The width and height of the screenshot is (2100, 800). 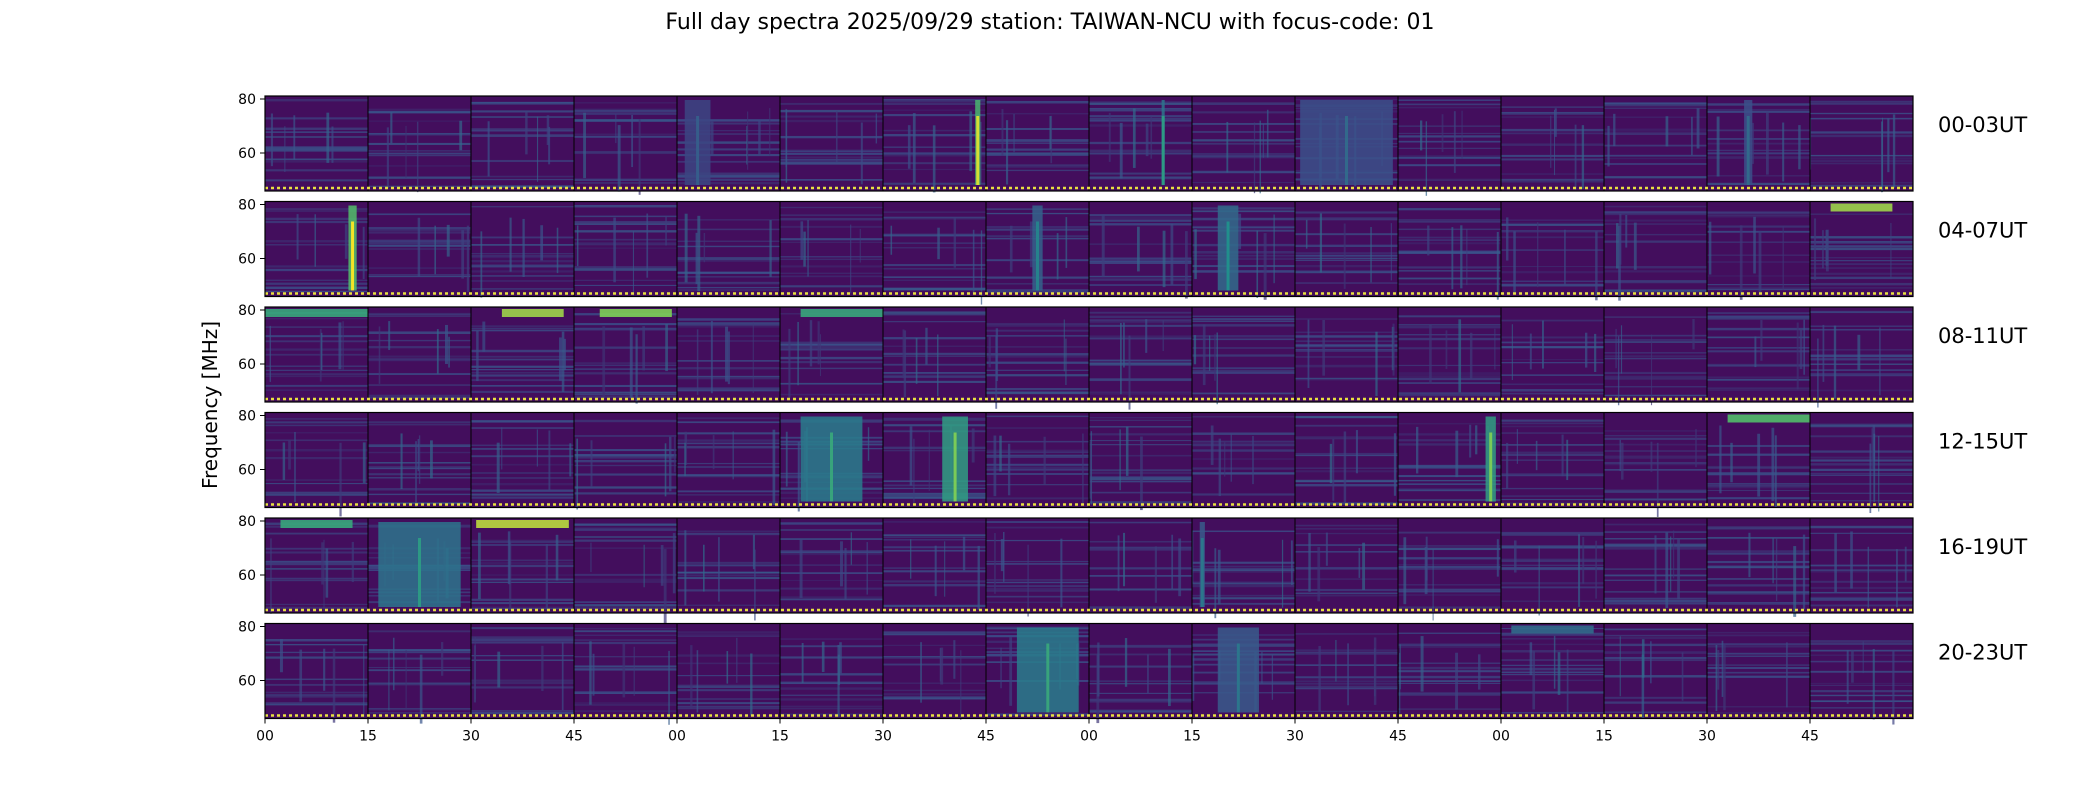 What do you see at coordinates (1089, 143) in the screenshot?
I see `row-frame` at bounding box center [1089, 143].